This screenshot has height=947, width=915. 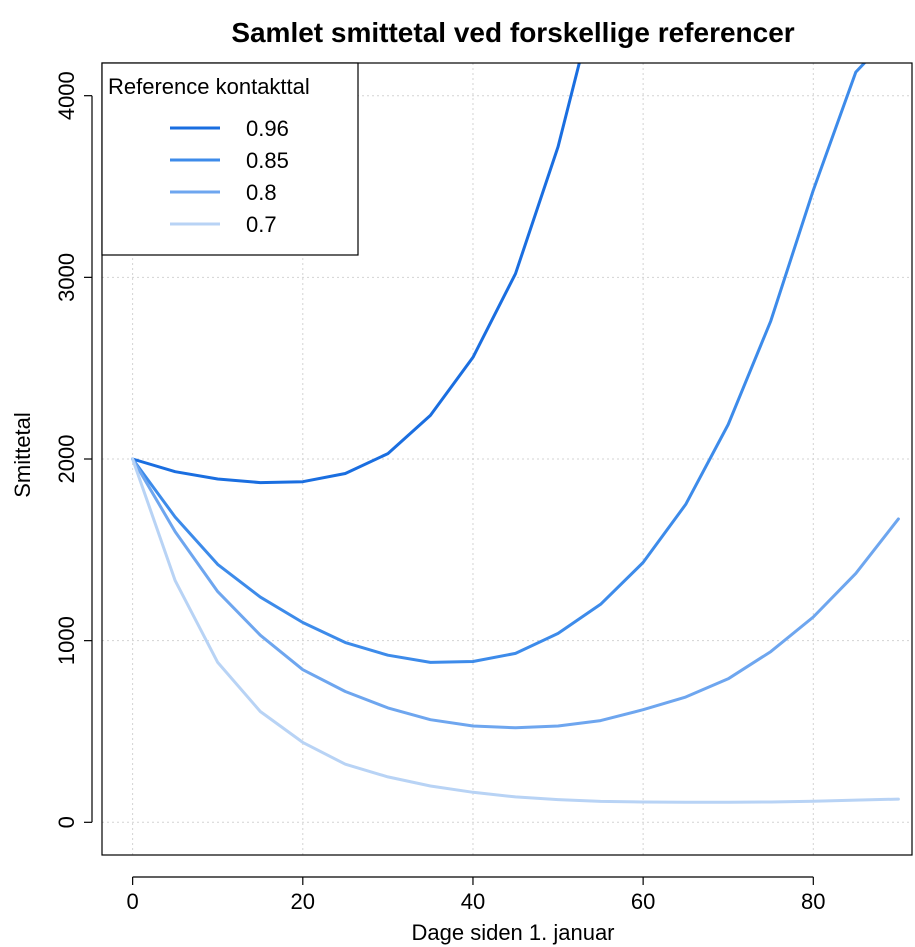 I want to click on legend: Reference kontakttal 0.96 0.85 0.8 0.7, so click(x=230, y=159).